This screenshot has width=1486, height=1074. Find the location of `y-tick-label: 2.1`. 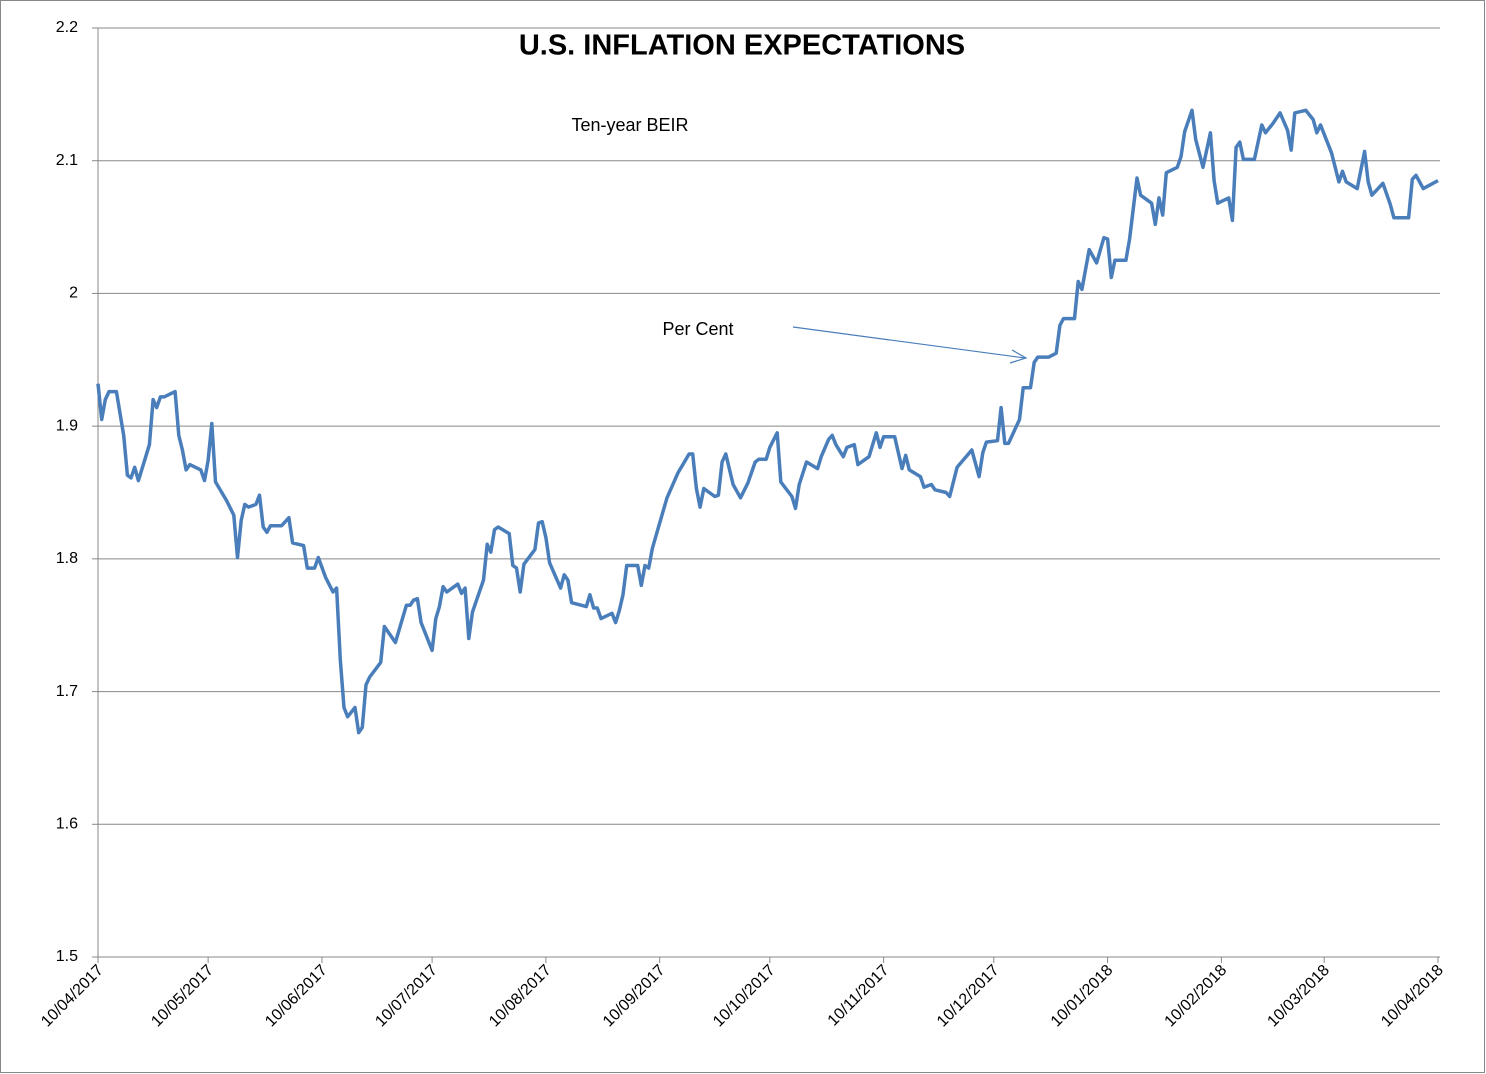

y-tick-label: 2.1 is located at coordinates (67, 160).